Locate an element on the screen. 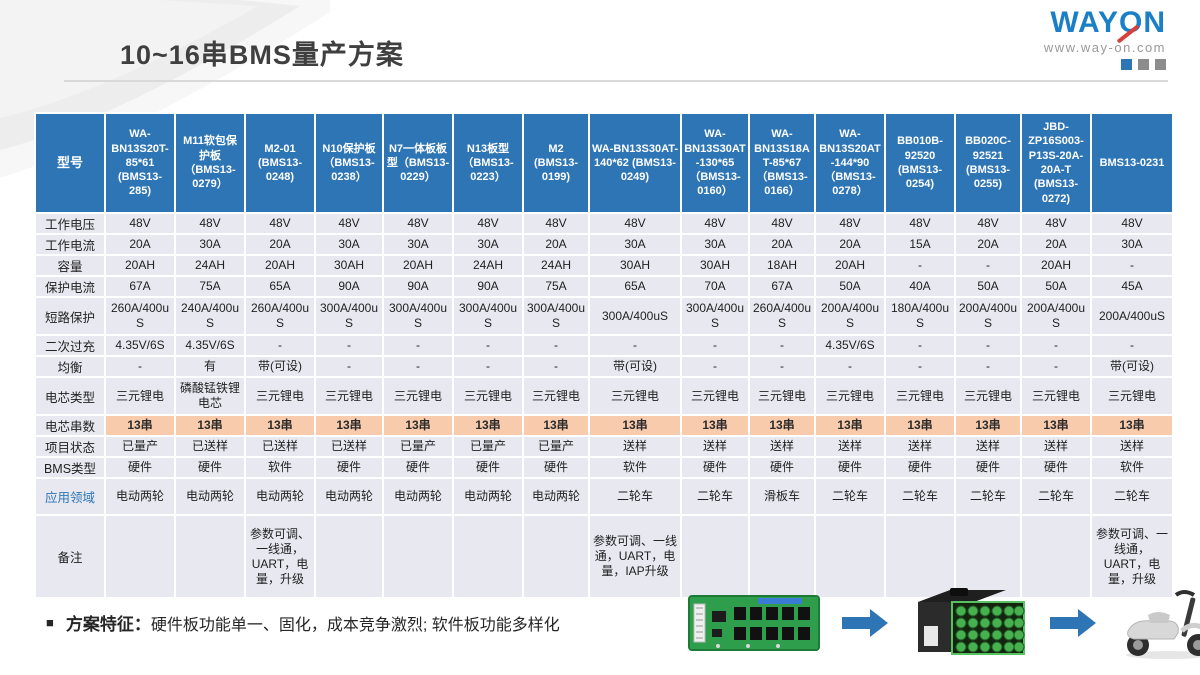 Image resolution: width=1200 pixels, height=675 pixels. row-label: 工作电流 is located at coordinates (70, 244).